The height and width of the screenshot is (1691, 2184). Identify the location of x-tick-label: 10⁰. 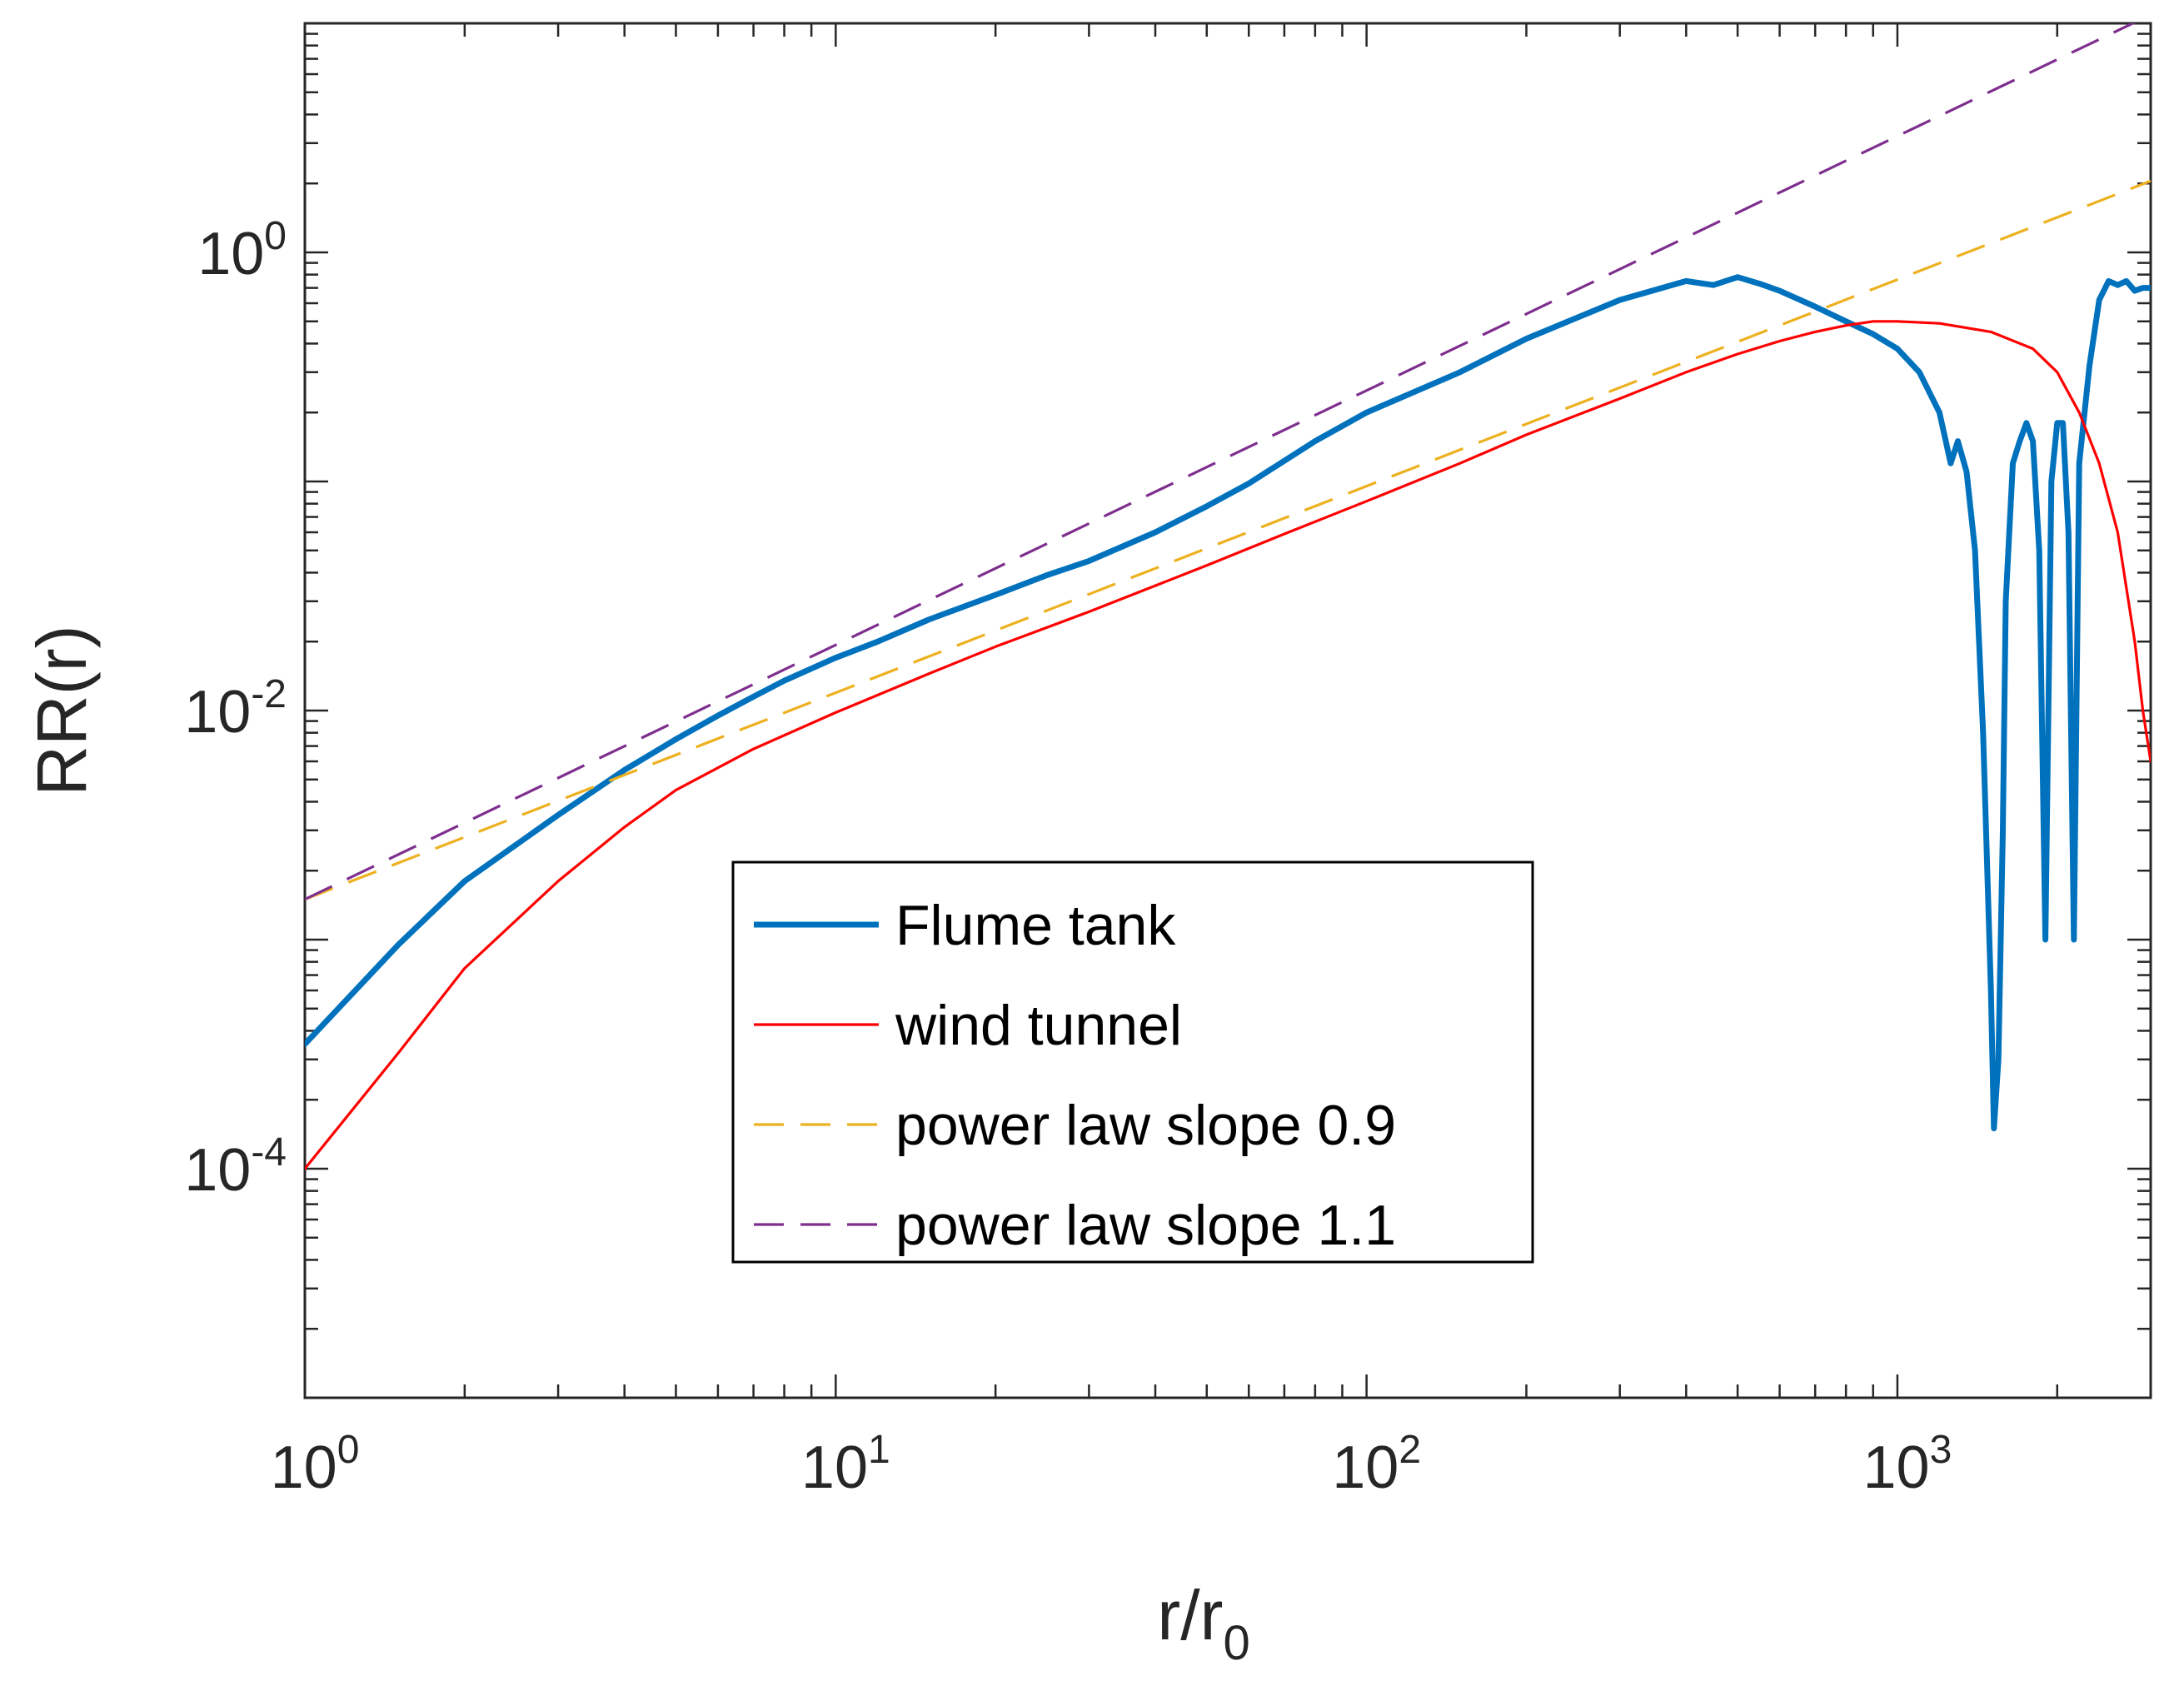
(315, 1464).